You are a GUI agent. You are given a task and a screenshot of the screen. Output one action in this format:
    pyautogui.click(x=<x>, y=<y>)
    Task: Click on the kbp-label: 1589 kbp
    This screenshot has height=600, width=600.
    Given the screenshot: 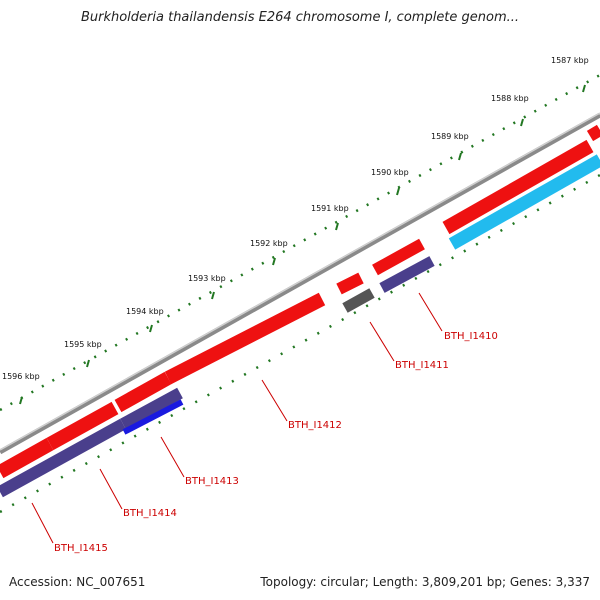 What is the action you would take?
    pyautogui.click(x=450, y=136)
    